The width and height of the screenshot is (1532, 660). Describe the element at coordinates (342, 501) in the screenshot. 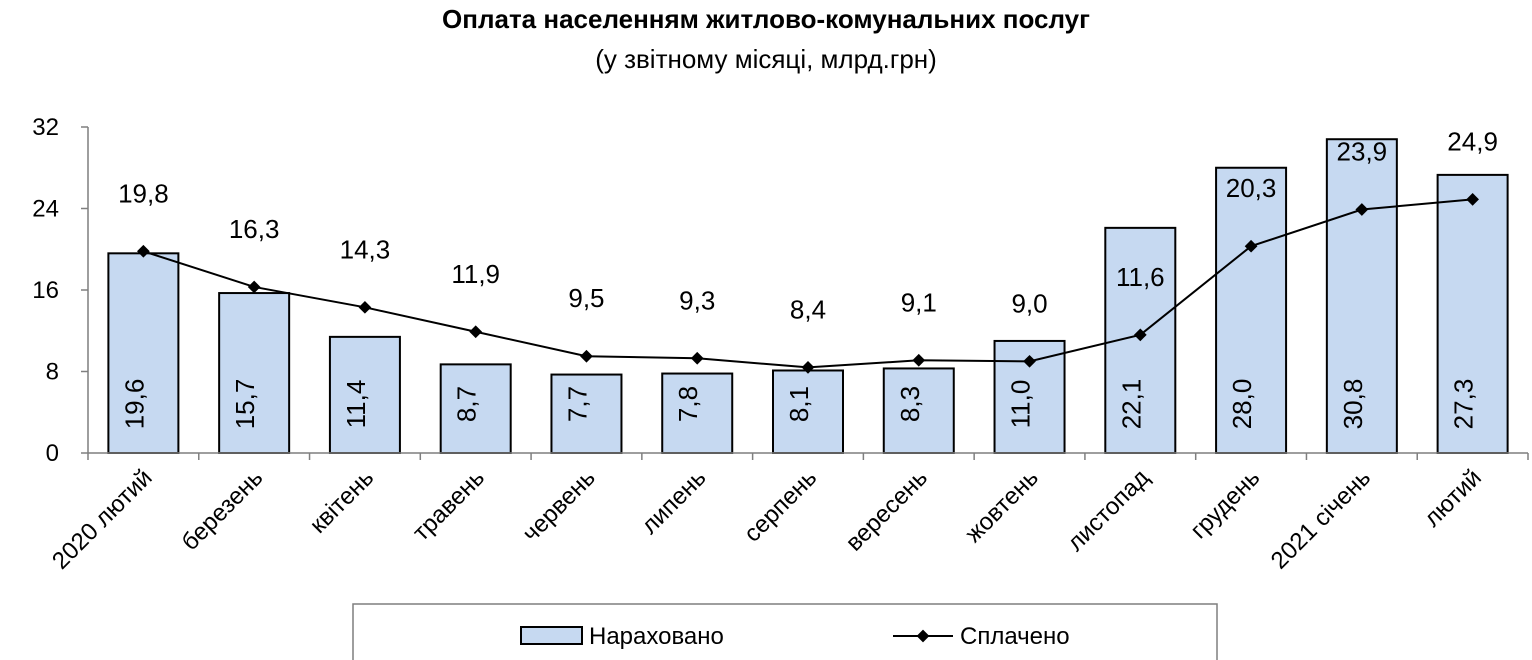

I see `x-tick-label: квітень` at that location.